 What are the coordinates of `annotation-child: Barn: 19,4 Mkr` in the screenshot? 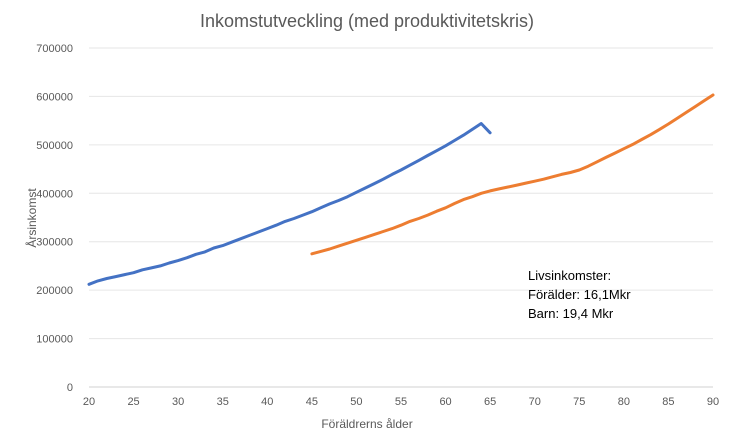 It's located at (571, 313).